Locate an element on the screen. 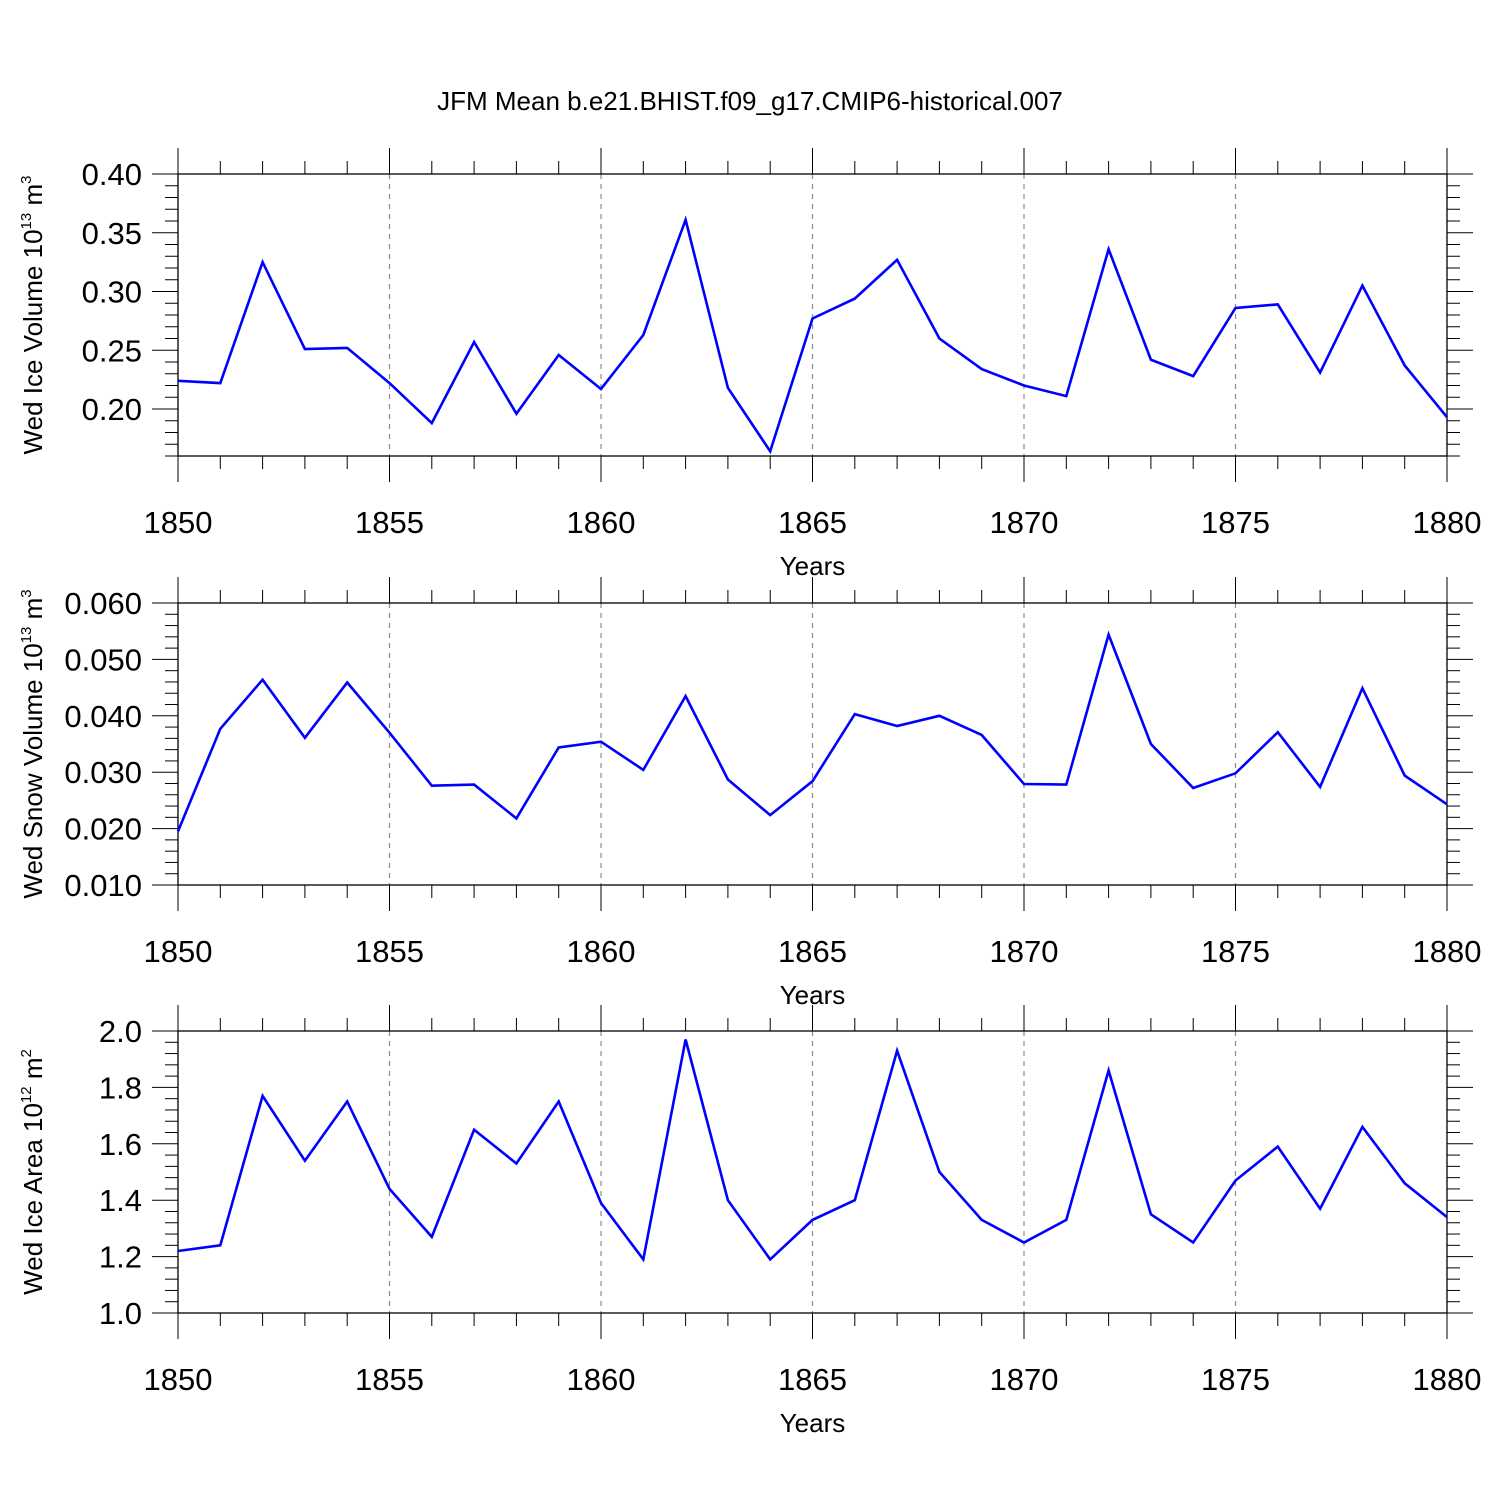 This screenshot has width=1500, height=1500. y-axis-title: Wed Ice Volume 1013 m3 is located at coordinates (33, 315).